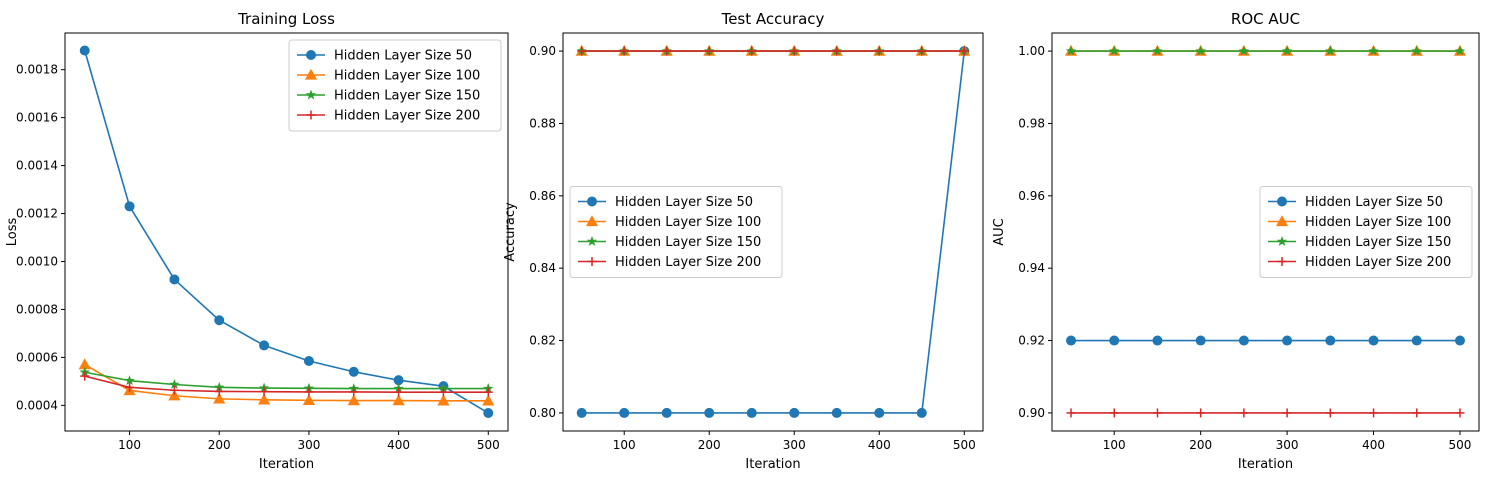  Describe the element at coordinates (286, 19) in the screenshot. I see `chart-title: Training Loss` at that location.